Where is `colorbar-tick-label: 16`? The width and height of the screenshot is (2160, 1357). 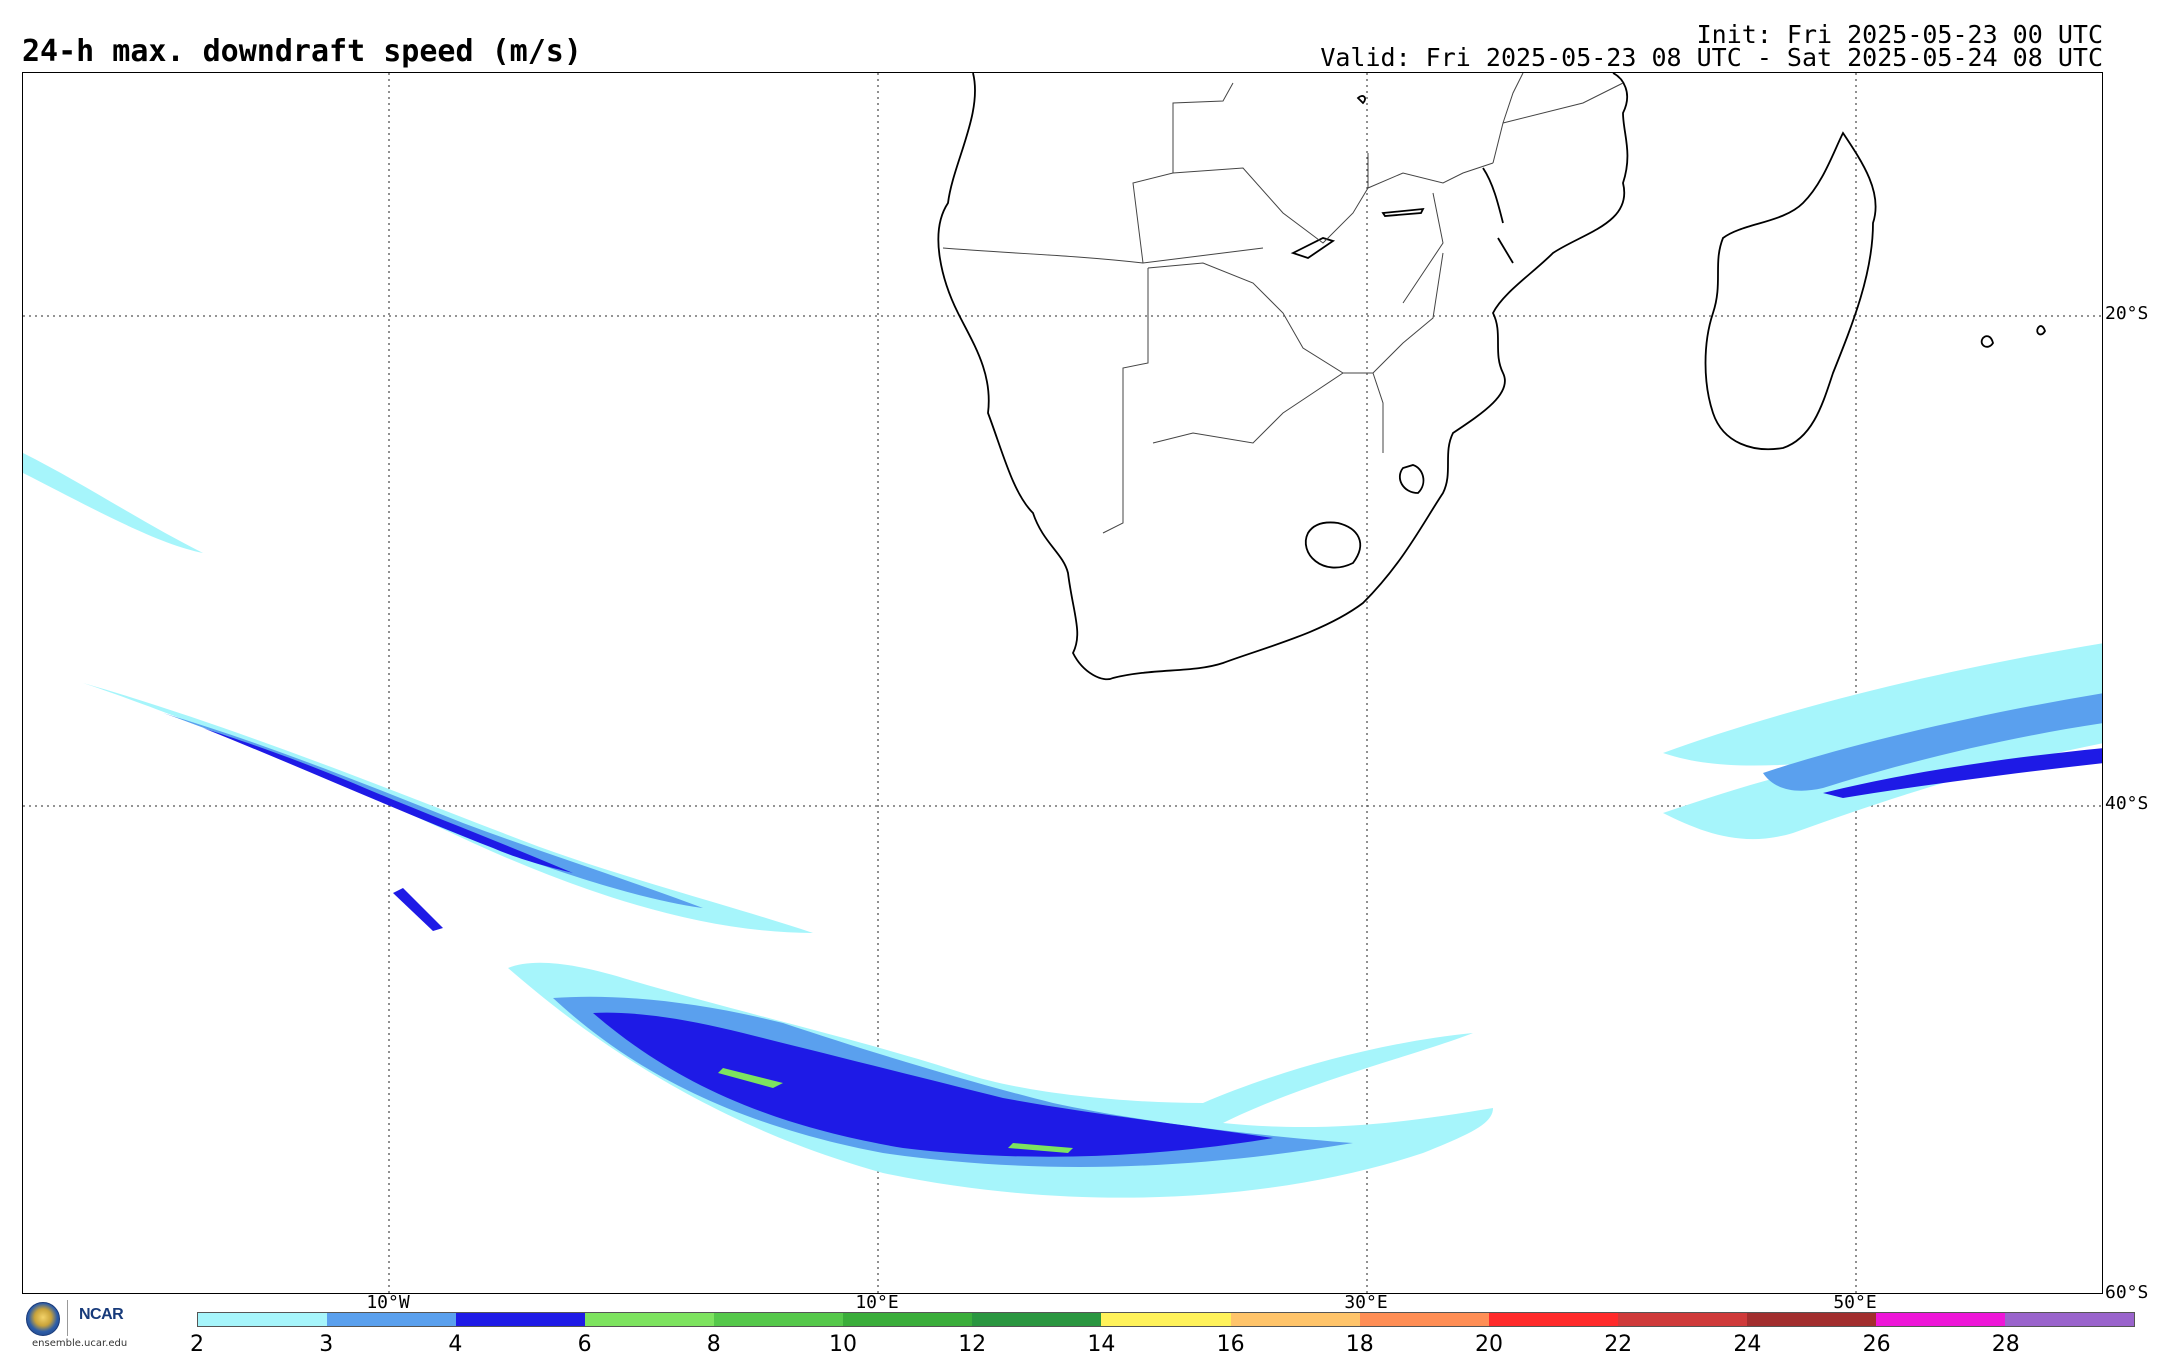
colorbar-tick-label: 16 is located at coordinates (1230, 1344).